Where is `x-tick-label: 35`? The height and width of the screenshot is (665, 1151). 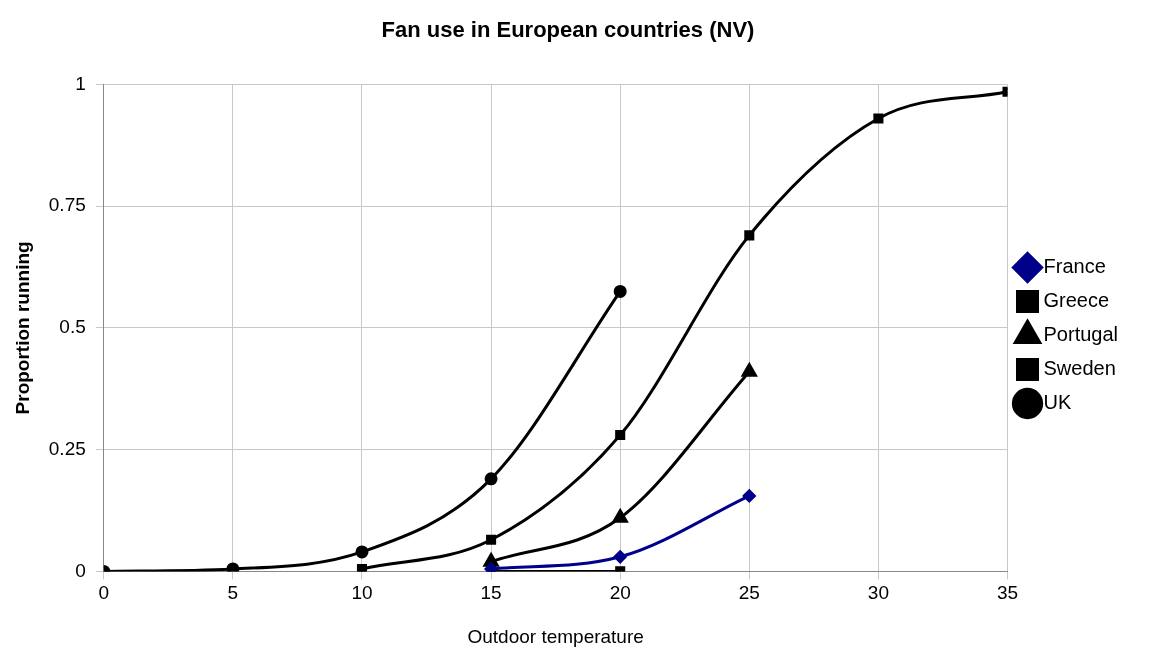 x-tick-label: 35 is located at coordinates (1007, 593).